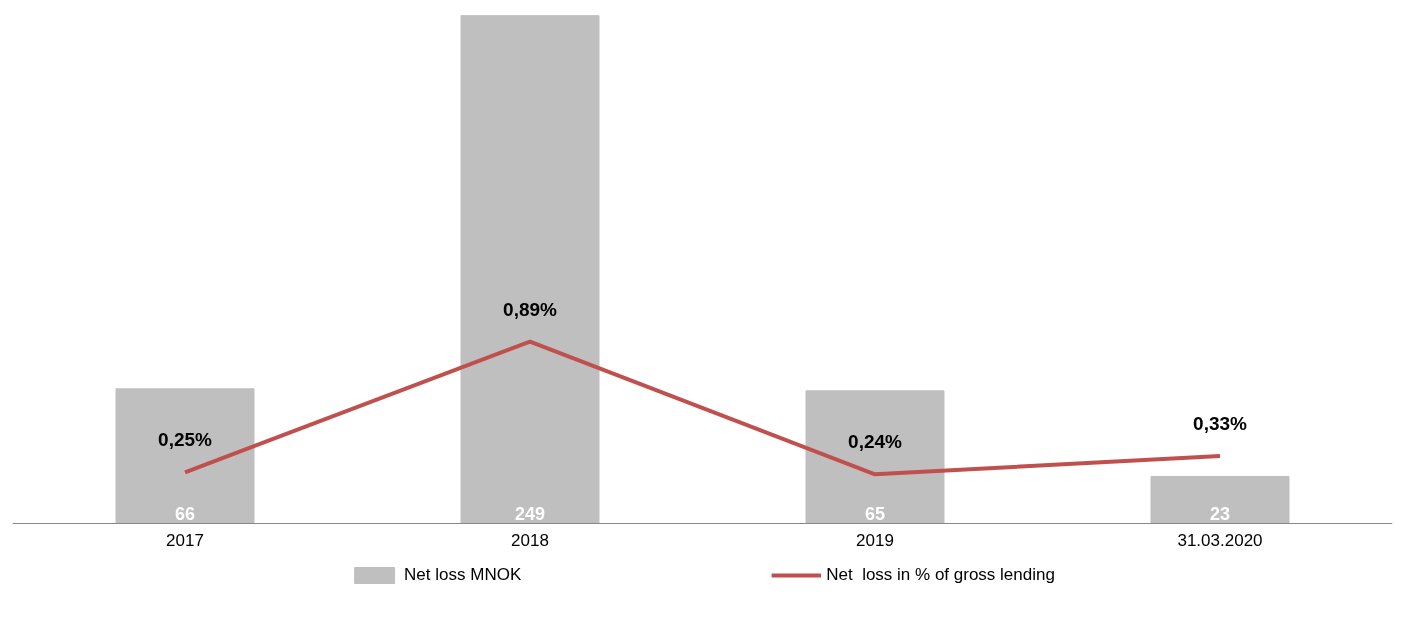 The image size is (1427, 623). What do you see at coordinates (1220, 423) in the screenshot?
I see `data-label: 0,33%` at bounding box center [1220, 423].